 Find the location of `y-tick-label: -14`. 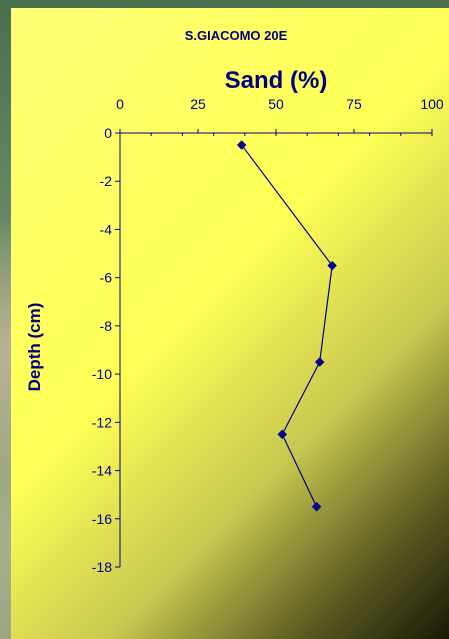

y-tick-label: -14 is located at coordinates (102, 471).